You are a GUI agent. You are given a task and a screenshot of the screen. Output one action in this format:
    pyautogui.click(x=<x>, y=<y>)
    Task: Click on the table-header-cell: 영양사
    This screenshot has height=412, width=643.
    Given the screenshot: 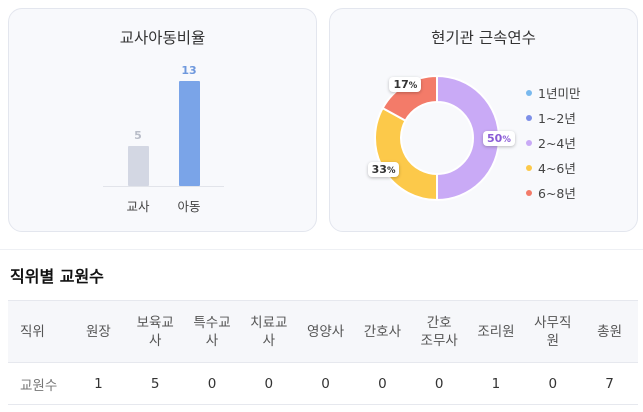 What is the action you would take?
    pyautogui.click(x=325, y=331)
    